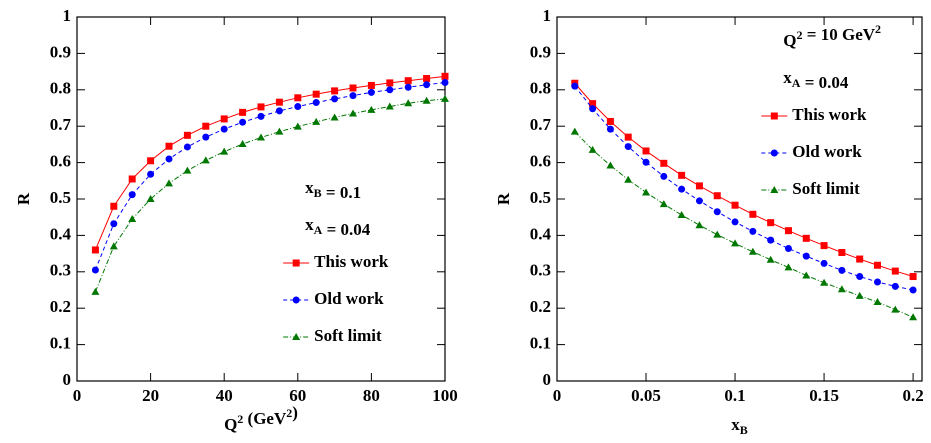 Image resolution: width=931 pixels, height=443 pixels. Describe the element at coordinates (540, 161) in the screenshot. I see `y-tick-label: 0.6` at that location.